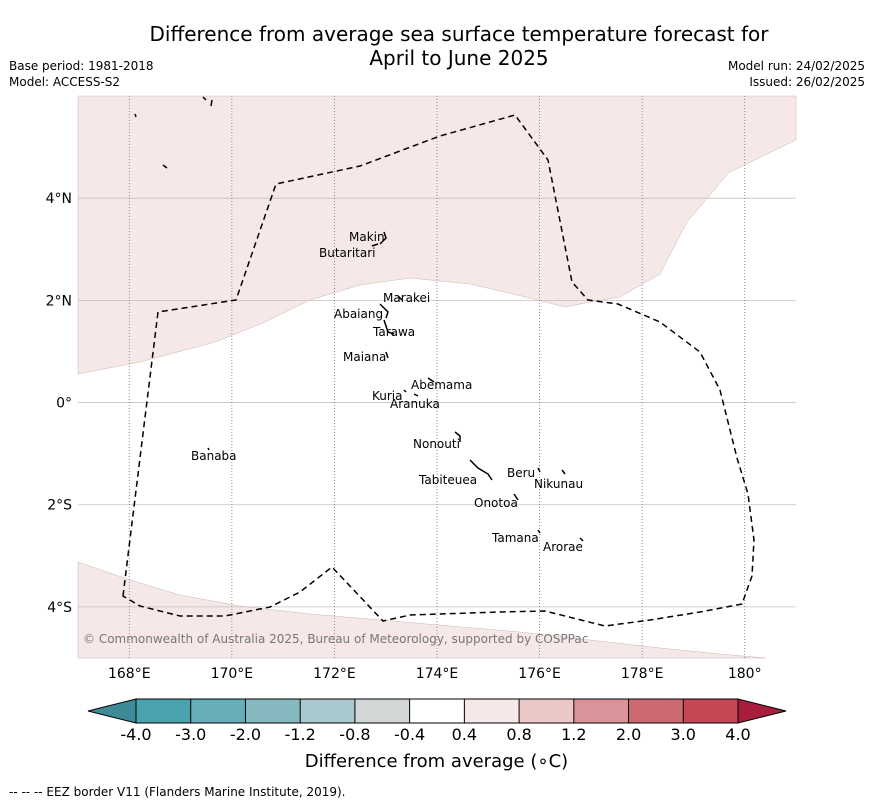 The image size is (873, 804). What do you see at coordinates (358, 314) in the screenshot?
I see `place-label-abaiang: Abaiang` at bounding box center [358, 314].